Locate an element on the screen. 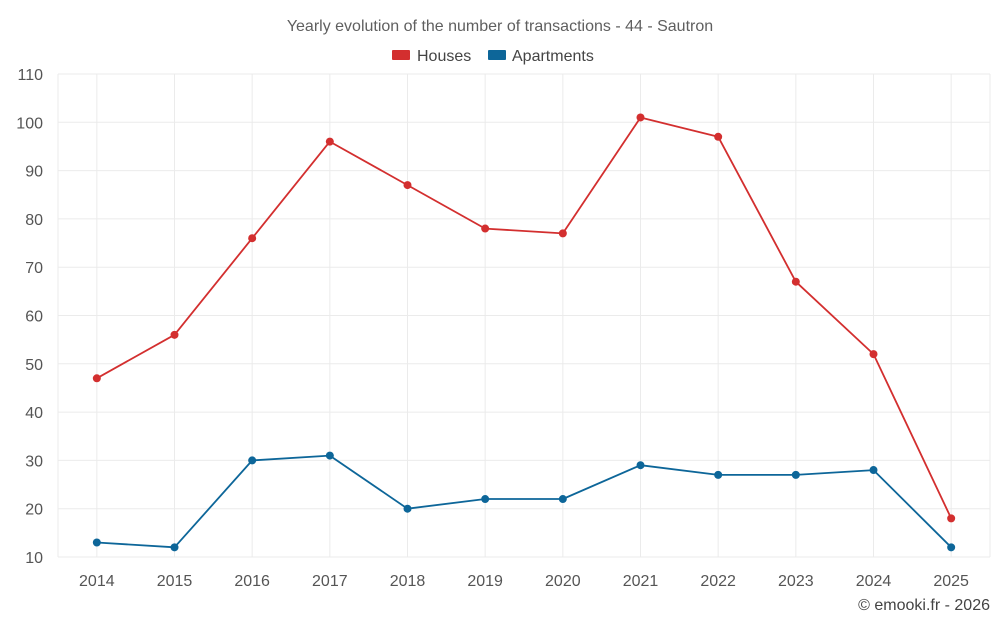  y-axis: 10 20 30 40 50 60 70 80 90 100 110 is located at coordinates (29, 317).